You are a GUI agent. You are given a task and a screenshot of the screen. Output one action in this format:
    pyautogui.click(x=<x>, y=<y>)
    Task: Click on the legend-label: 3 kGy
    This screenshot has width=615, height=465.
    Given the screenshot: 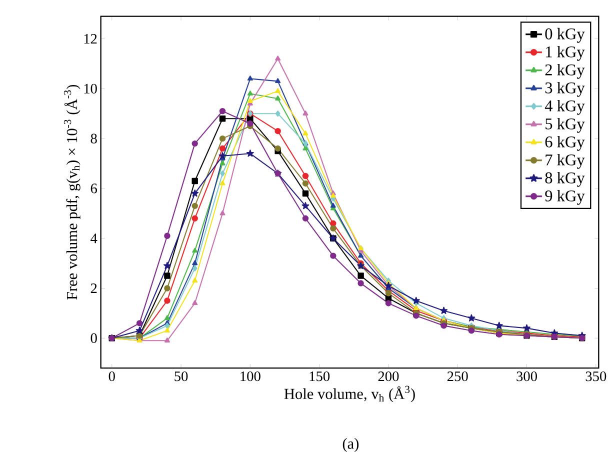 What is the action you would take?
    pyautogui.click(x=565, y=89)
    